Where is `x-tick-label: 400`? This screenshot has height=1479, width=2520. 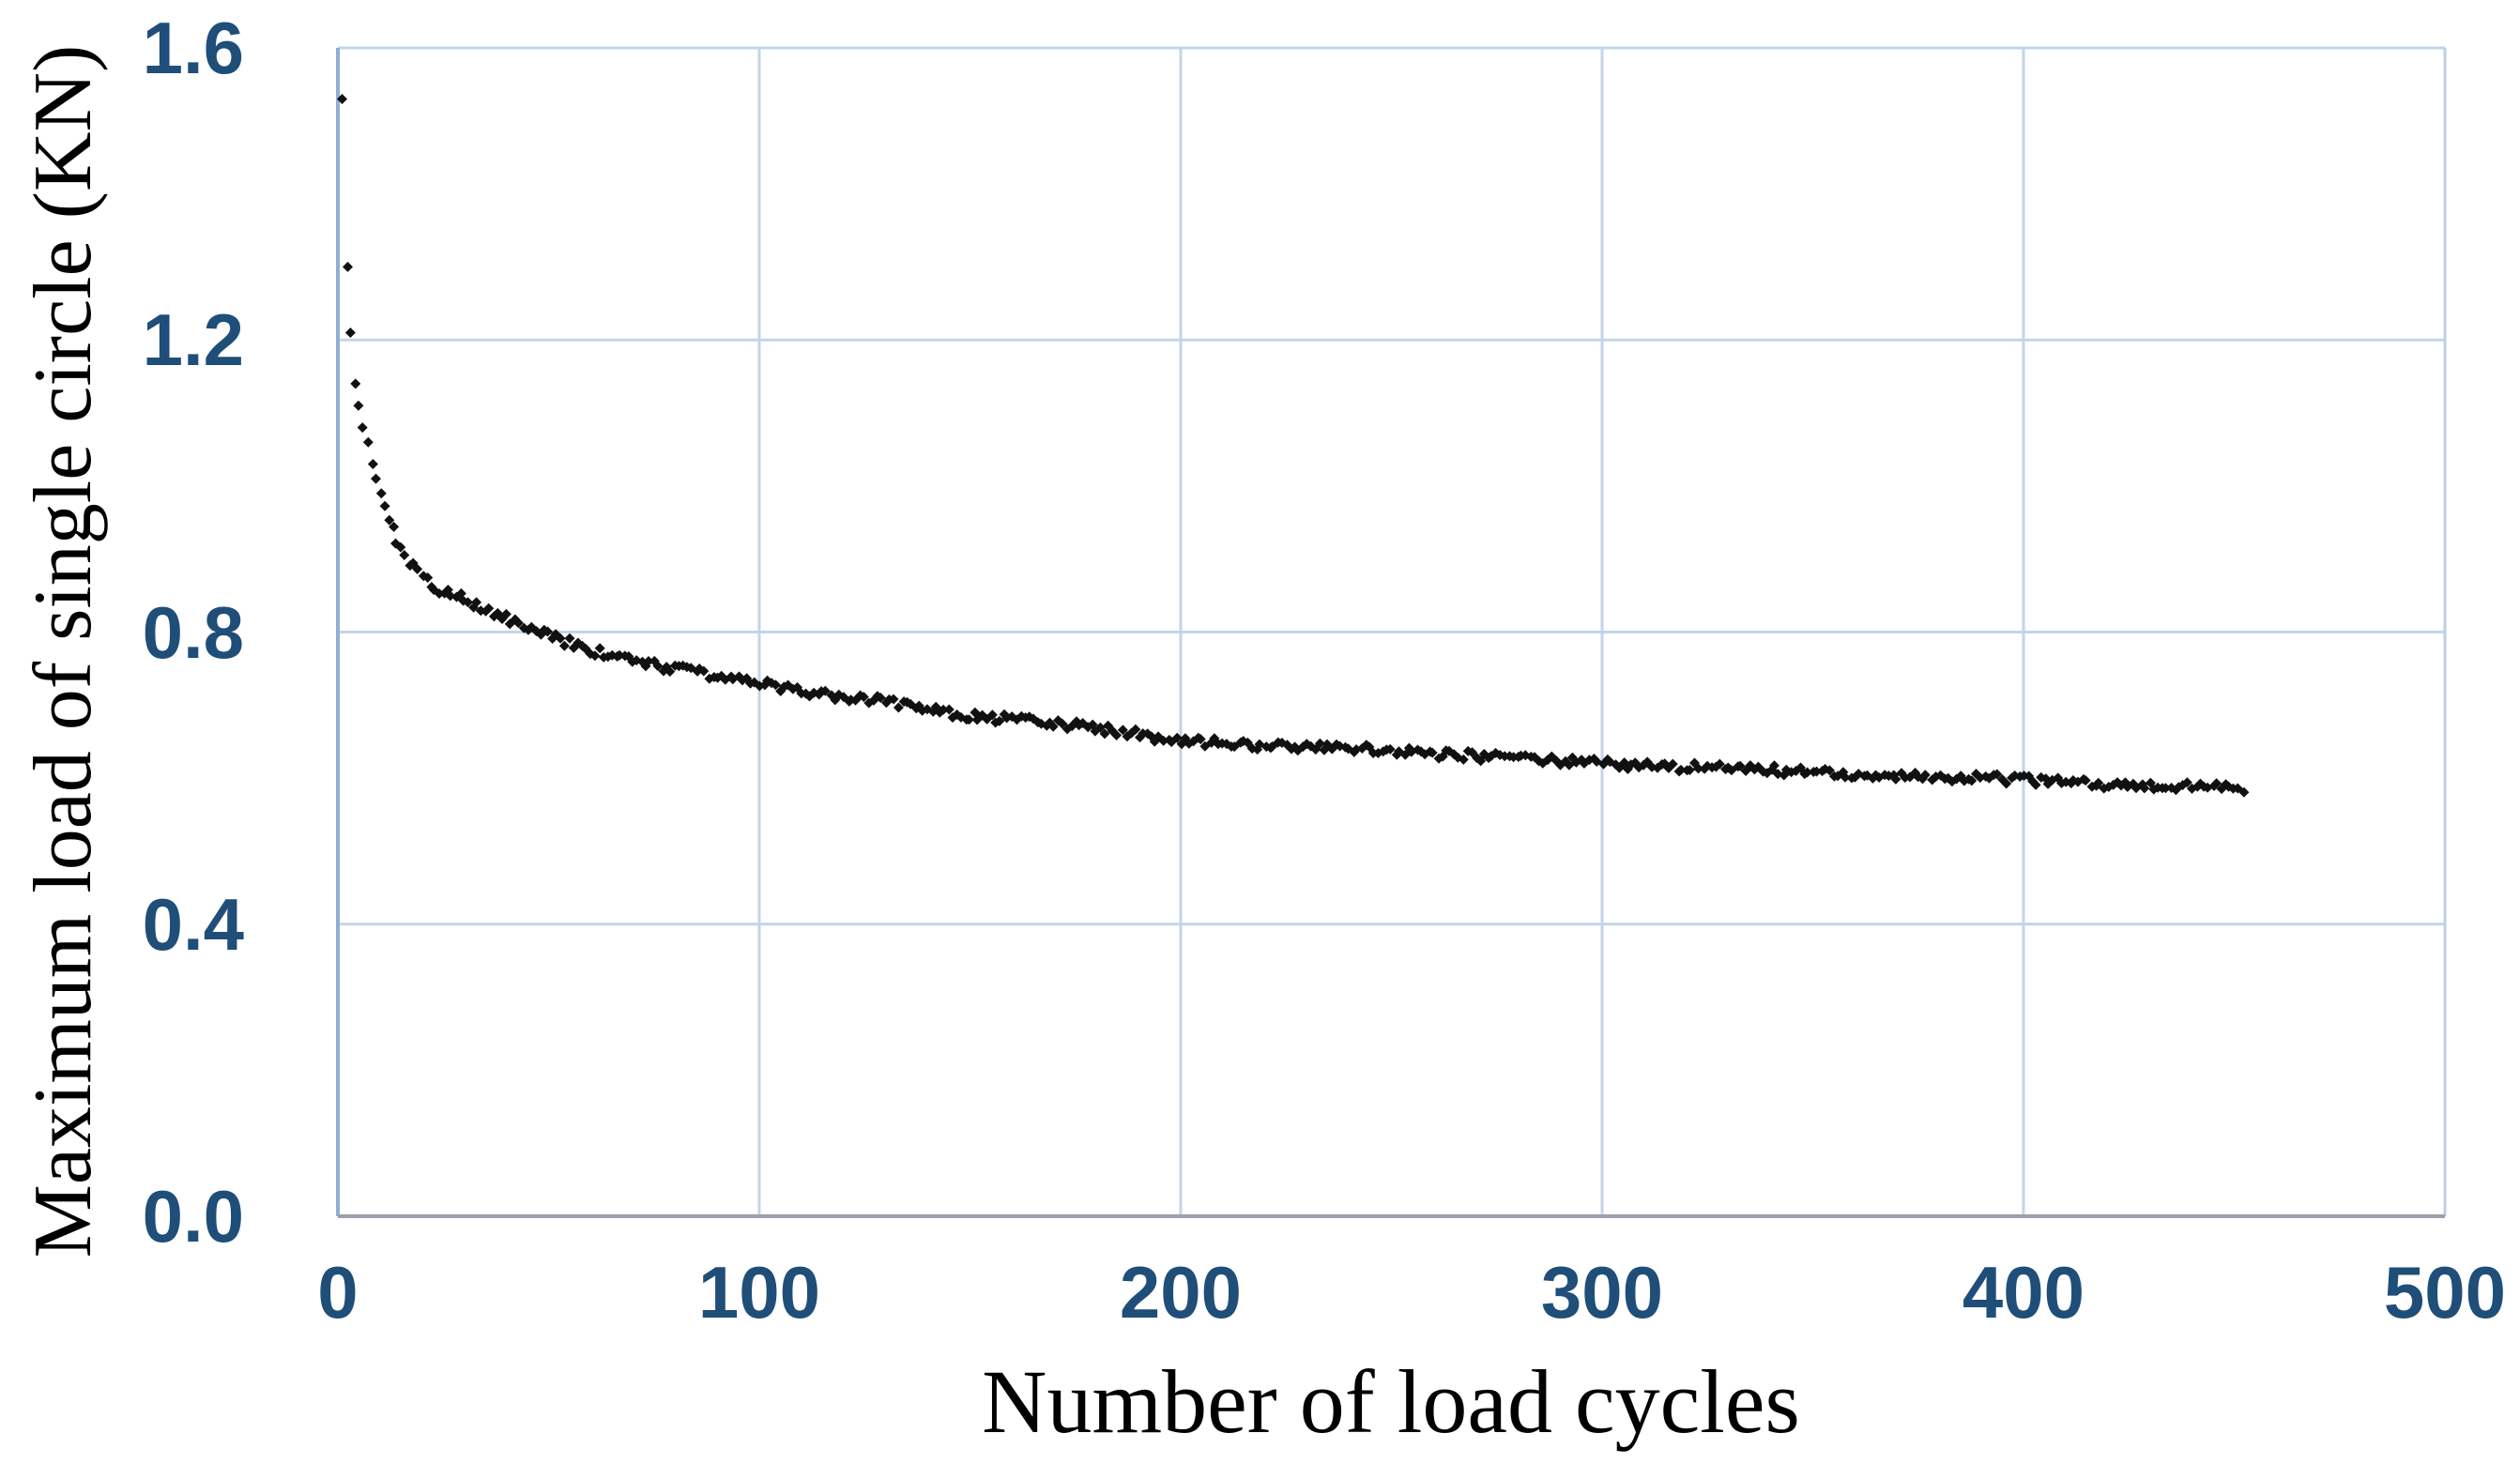
x-tick-label: 400 is located at coordinates (2024, 1293).